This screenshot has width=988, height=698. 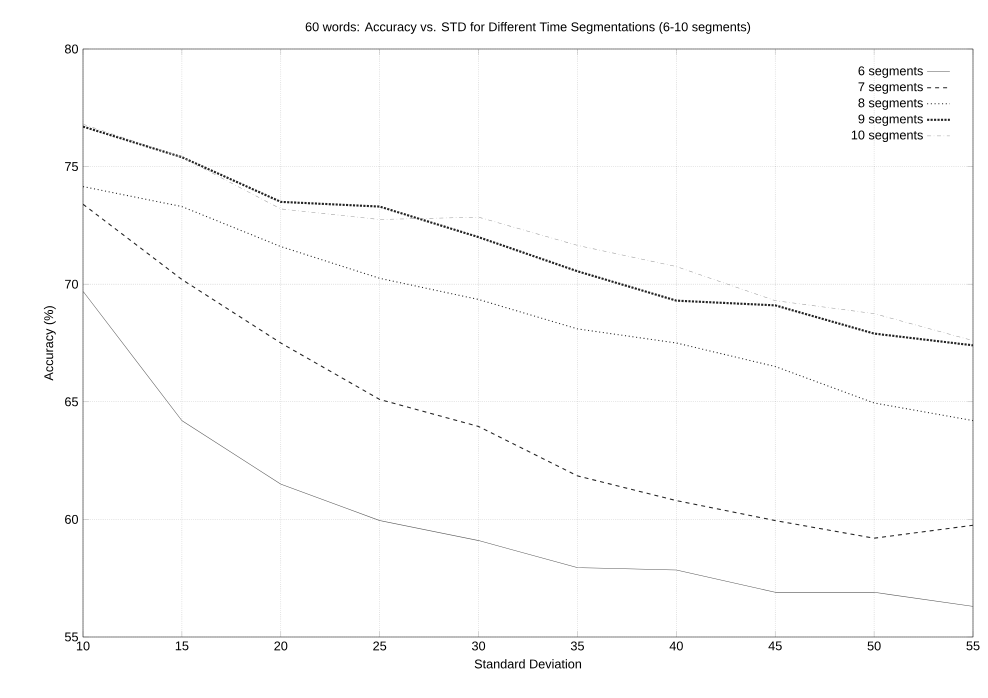 I want to click on x-tick-label: 45, so click(x=775, y=645).